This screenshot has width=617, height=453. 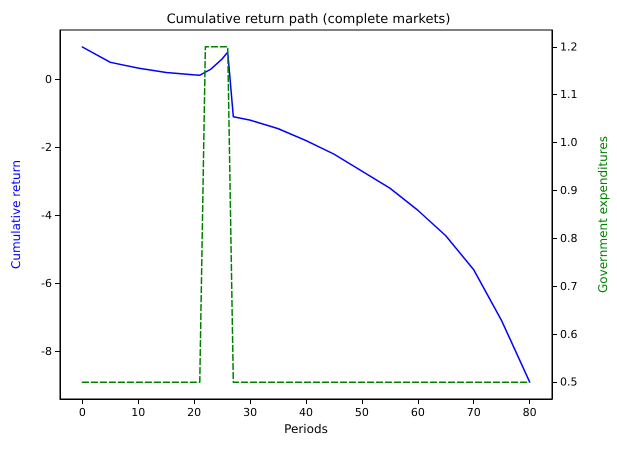 What do you see at coordinates (16, 214) in the screenshot?
I see `y-axis-title: Cumulative return` at bounding box center [16, 214].